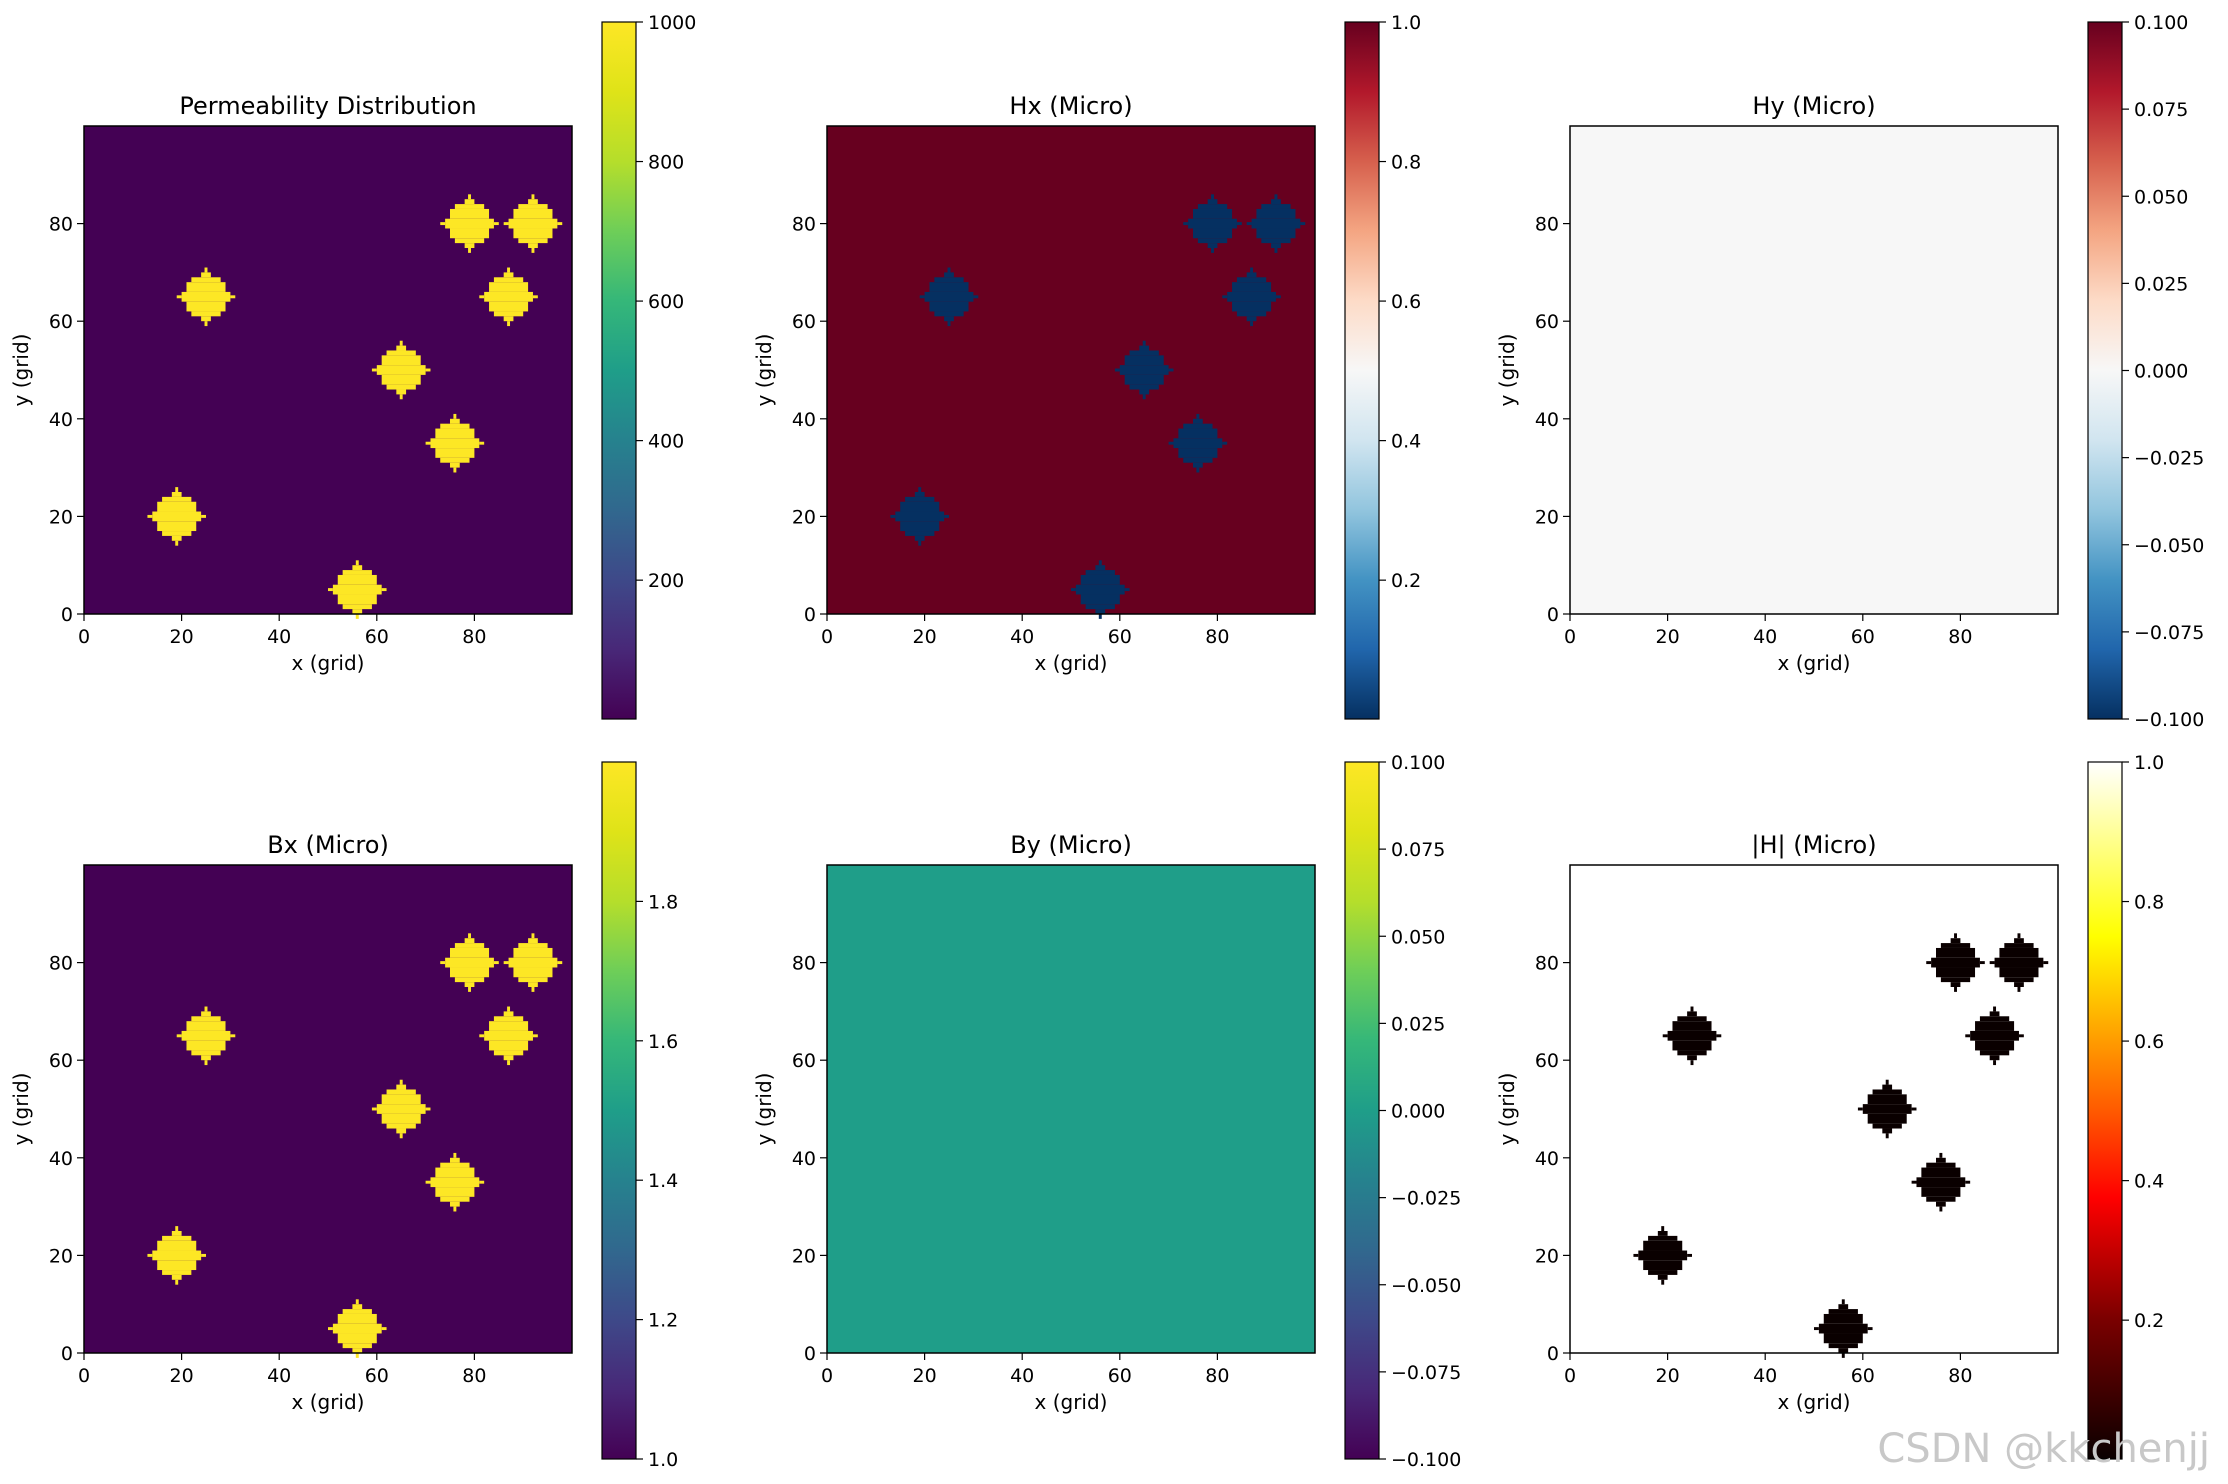 The width and height of the screenshot is (2228, 1484). What do you see at coordinates (327, 106) in the screenshot?
I see `panel-title: Permeability Distribution` at bounding box center [327, 106].